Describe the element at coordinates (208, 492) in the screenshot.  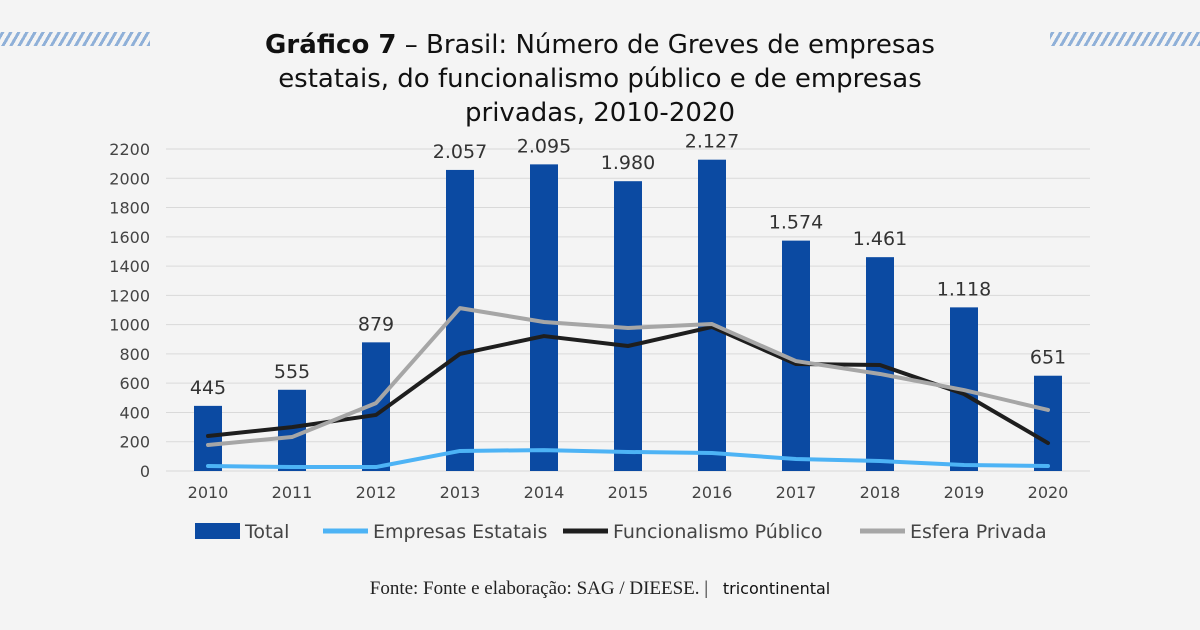
I see `x-tick-label: 2010` at that location.